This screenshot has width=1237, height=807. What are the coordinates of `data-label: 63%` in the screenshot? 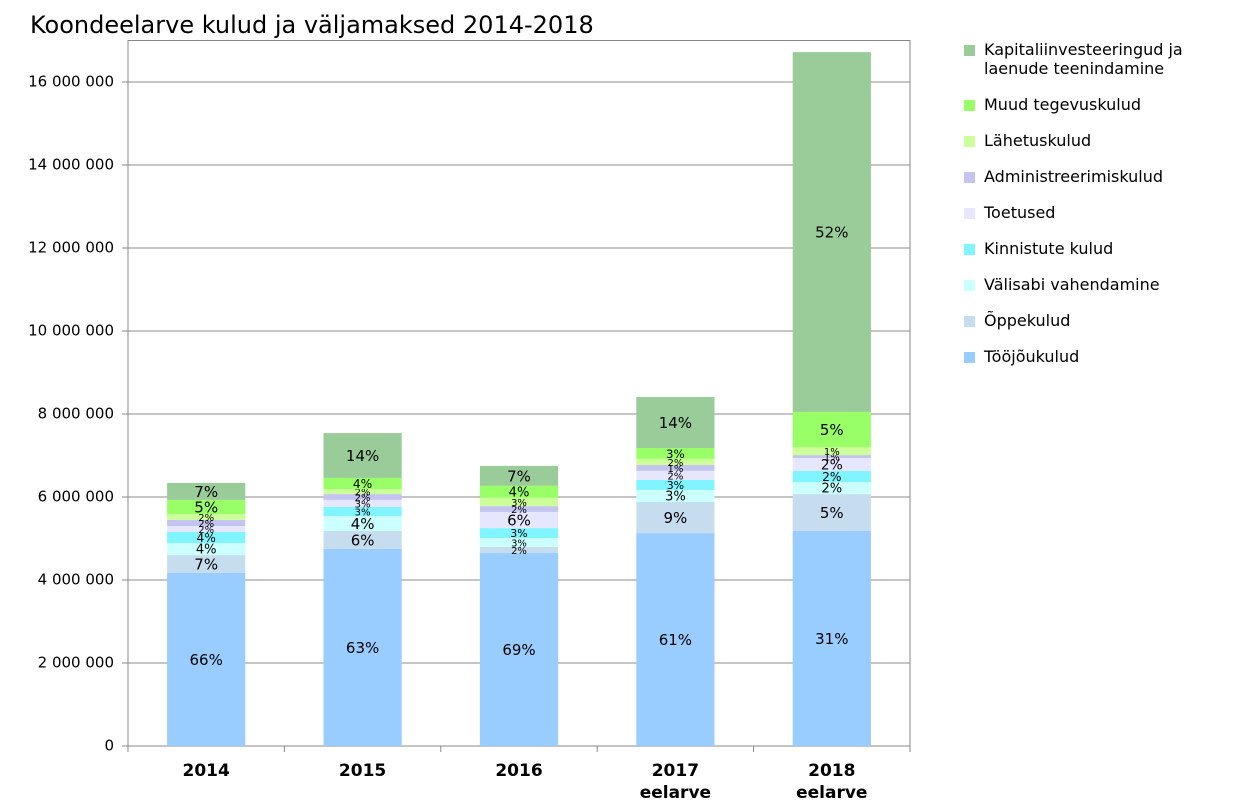 It's located at (362, 648).